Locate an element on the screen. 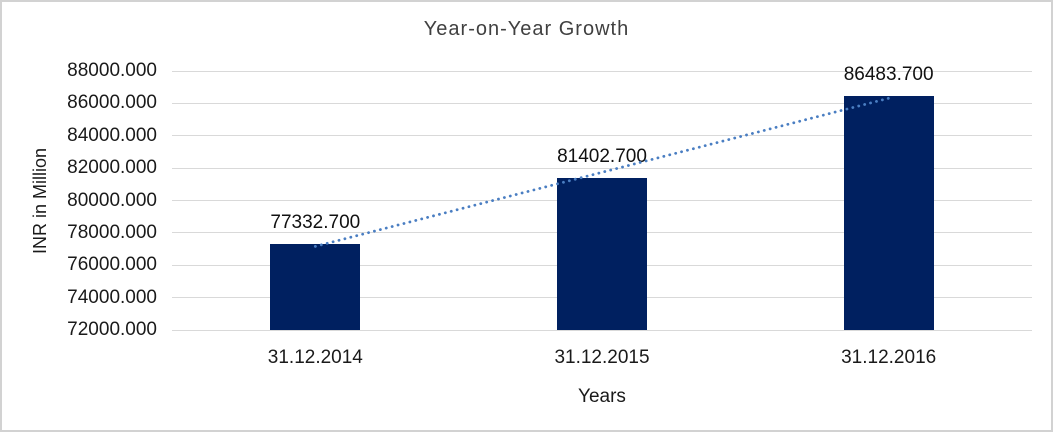 This screenshot has width=1053, height=432. y-axis-tick-label: 82000.000 is located at coordinates (112, 168).